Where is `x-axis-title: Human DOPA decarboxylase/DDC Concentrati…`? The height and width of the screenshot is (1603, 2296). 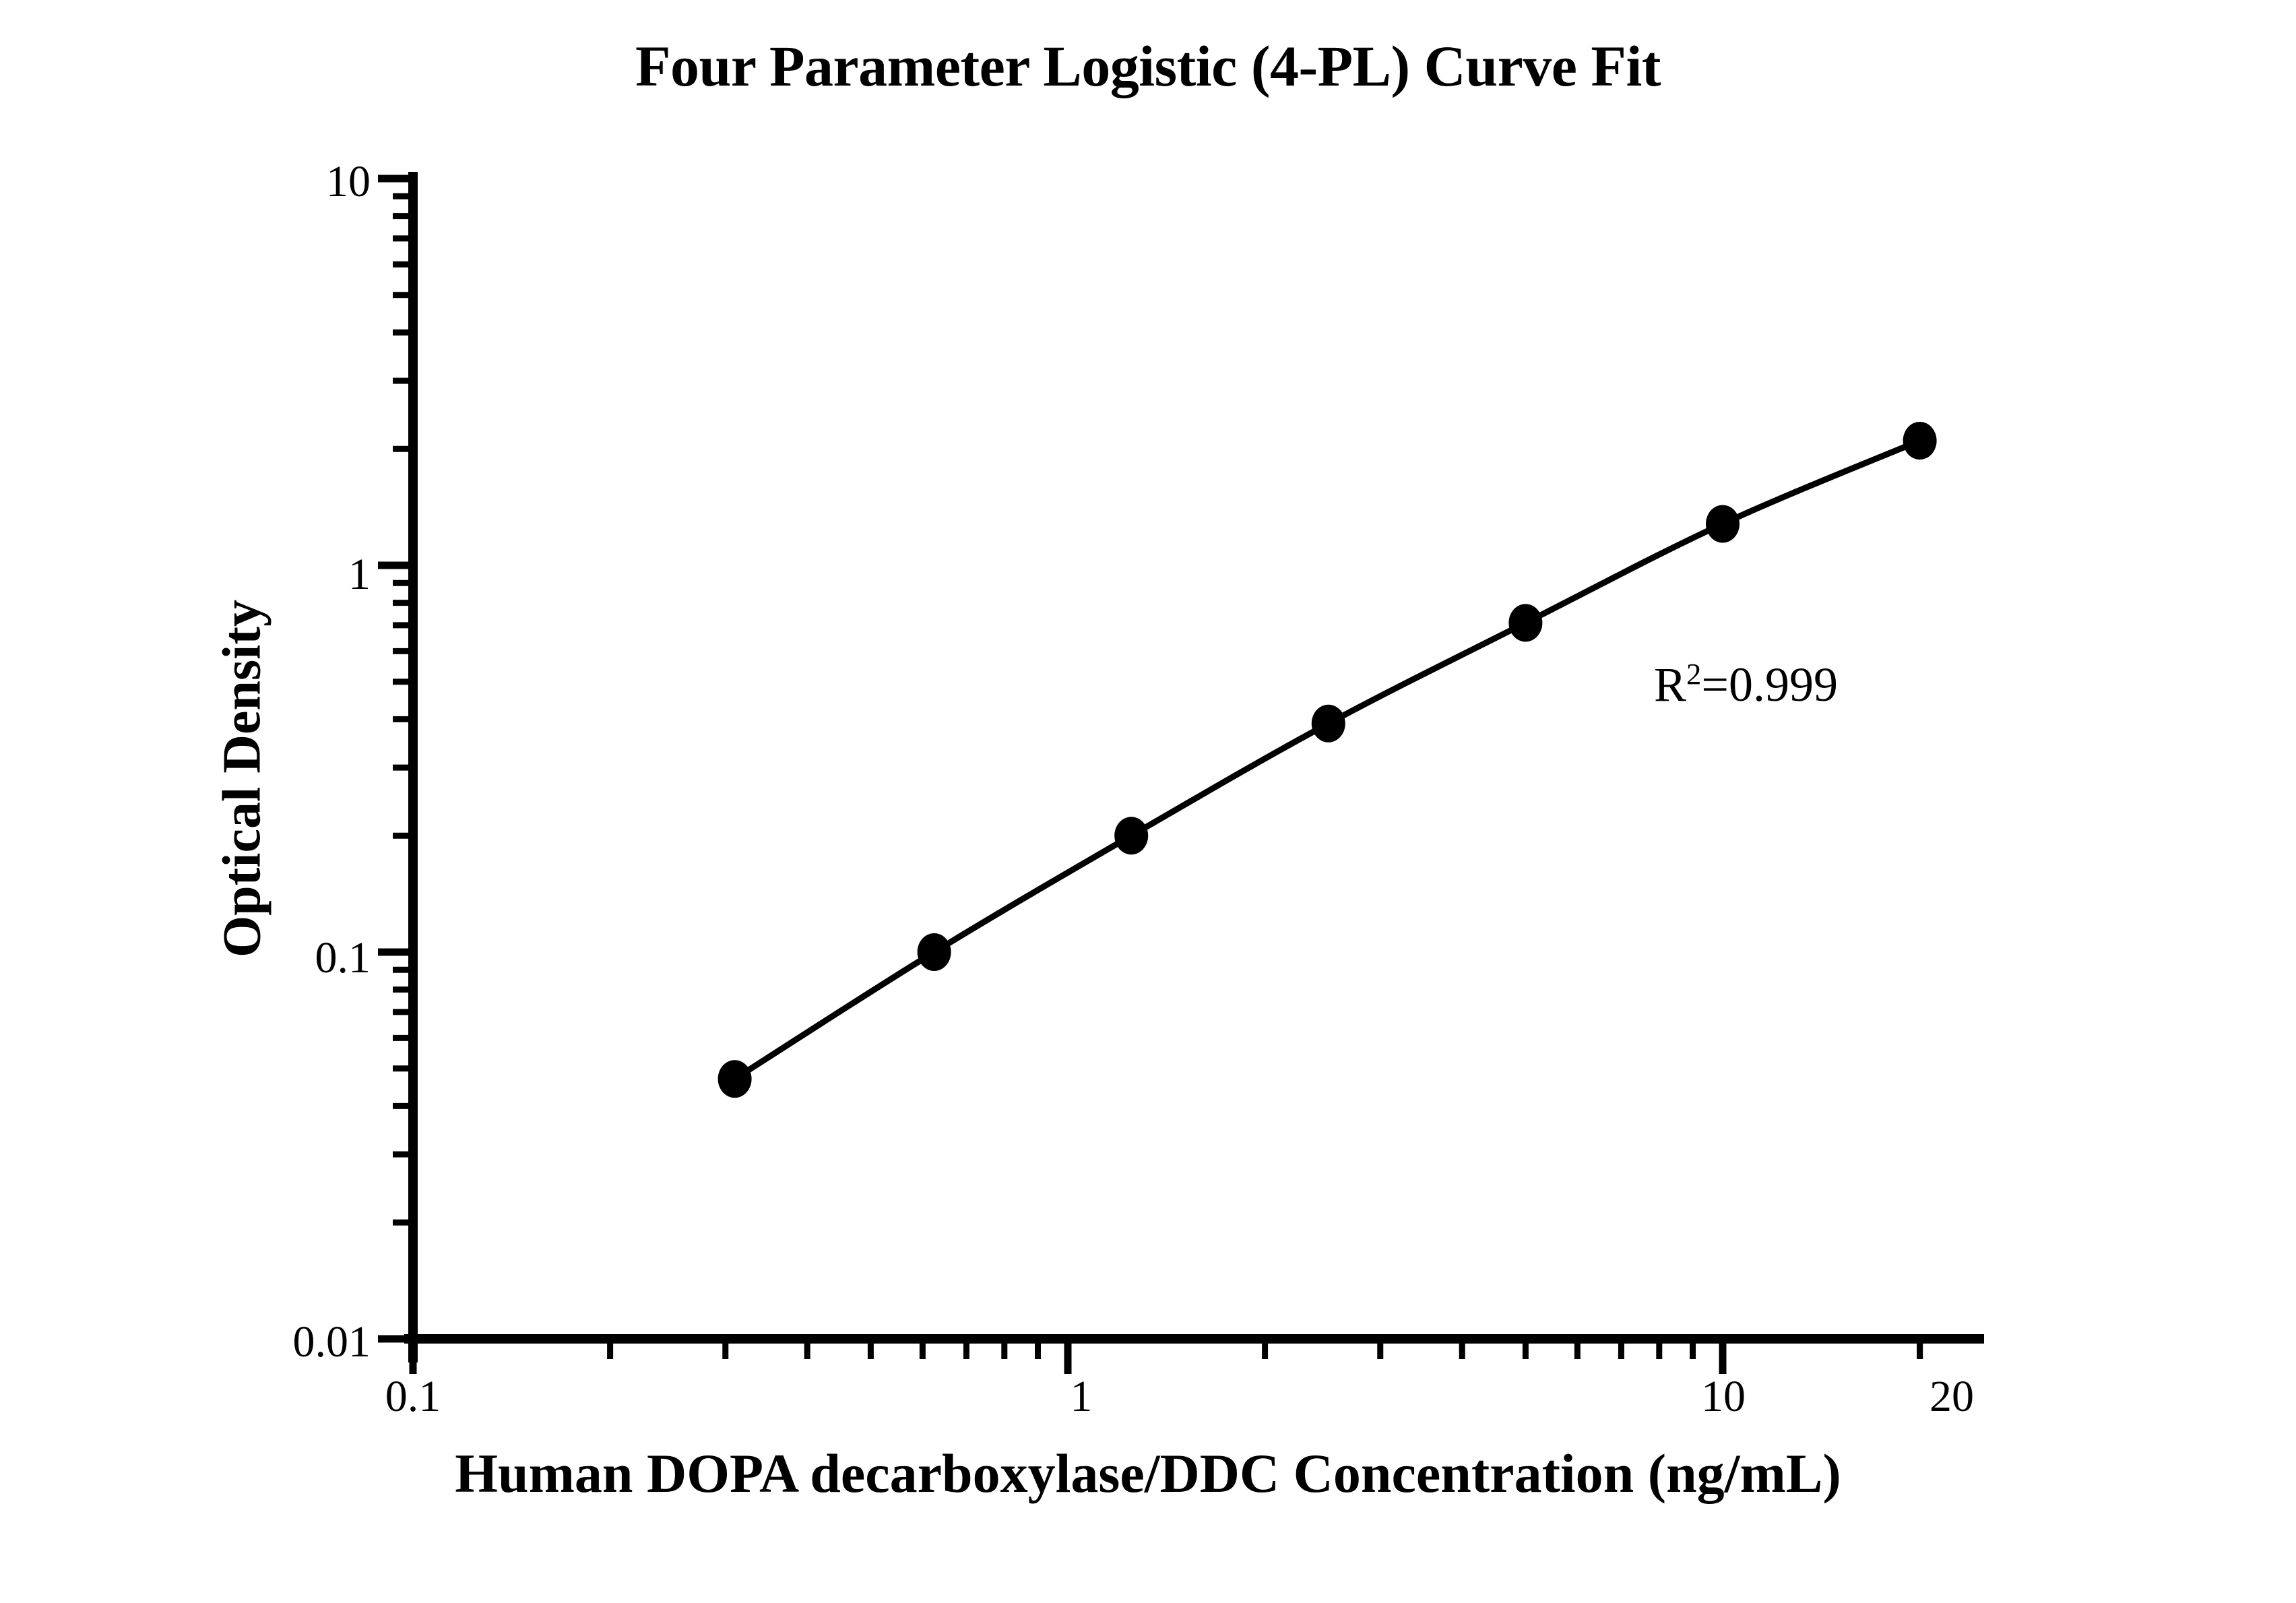 x-axis-title: Human DOPA decarboxylase/DDC Concentrati… is located at coordinates (1148, 1473).